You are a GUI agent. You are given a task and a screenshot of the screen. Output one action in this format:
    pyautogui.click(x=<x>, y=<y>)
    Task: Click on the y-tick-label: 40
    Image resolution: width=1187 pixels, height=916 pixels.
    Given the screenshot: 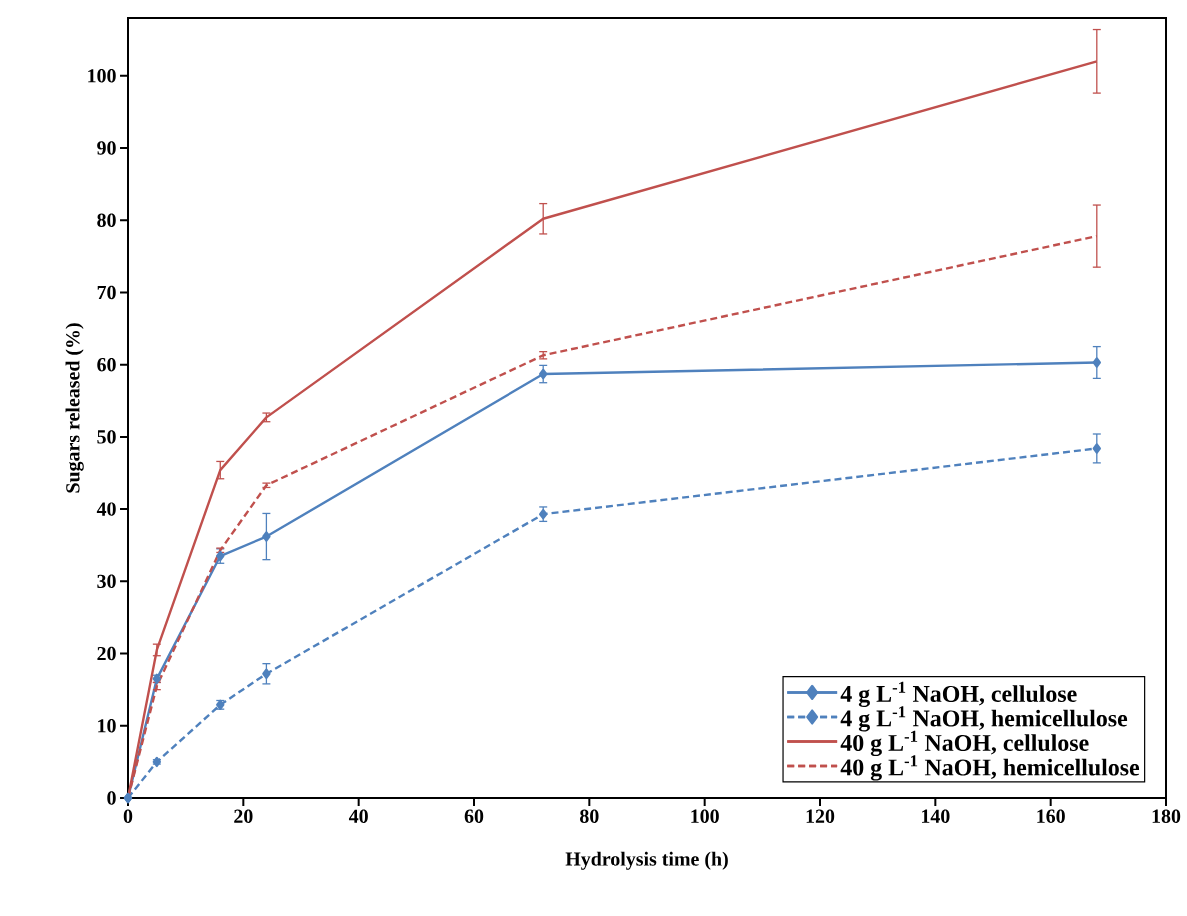 What is the action you would take?
    pyautogui.click(x=106, y=509)
    